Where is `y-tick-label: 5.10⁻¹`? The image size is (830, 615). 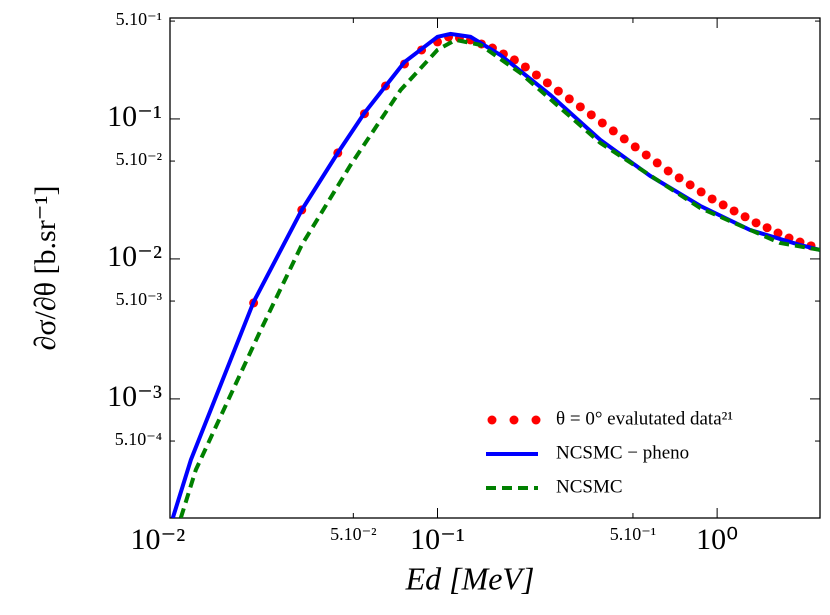
y-tick-label: 5.10⁻¹ is located at coordinates (139, 19).